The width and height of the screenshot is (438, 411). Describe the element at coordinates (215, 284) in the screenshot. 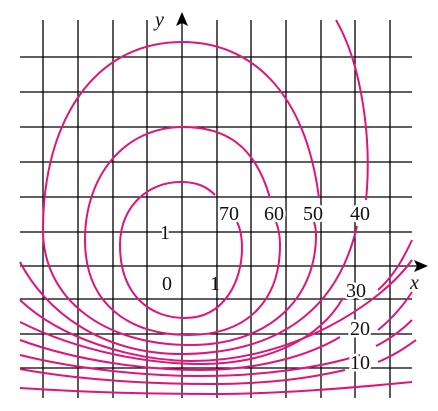

I see `x-tick-label: 1` at that location.